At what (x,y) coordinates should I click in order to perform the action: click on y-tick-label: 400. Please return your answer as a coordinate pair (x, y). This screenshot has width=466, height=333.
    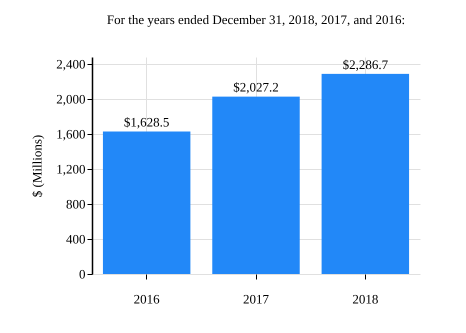
    Looking at the image, I should click on (76, 239).